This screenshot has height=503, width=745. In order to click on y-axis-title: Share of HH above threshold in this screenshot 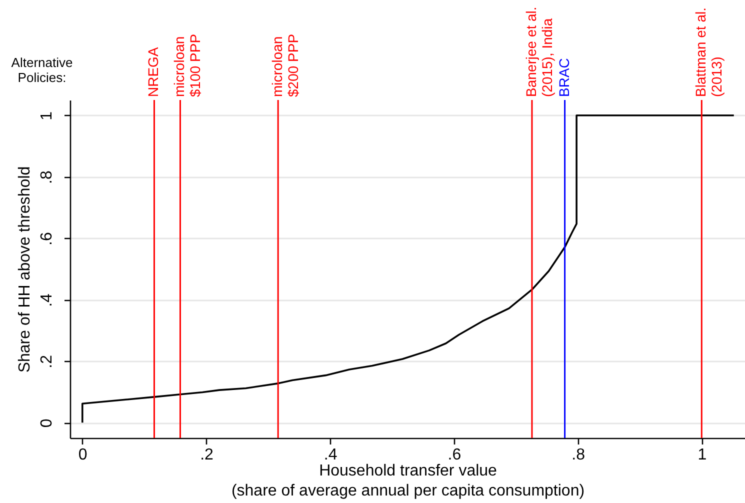, I will do `click(25, 269)`.